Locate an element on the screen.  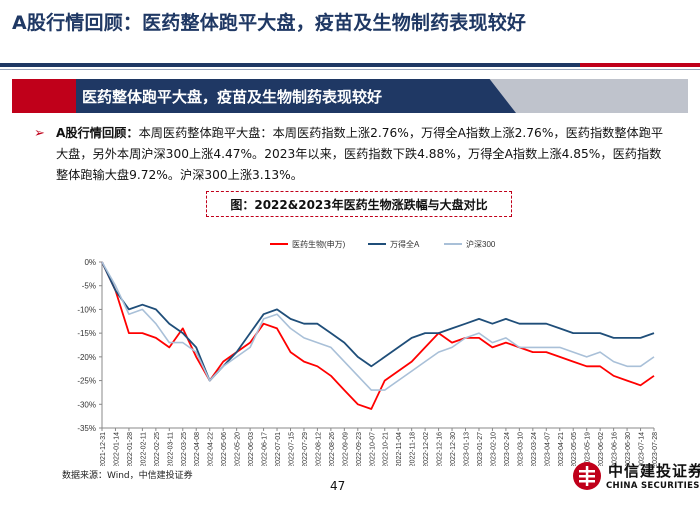
y-tick-label: -20% is located at coordinates (86, 357).